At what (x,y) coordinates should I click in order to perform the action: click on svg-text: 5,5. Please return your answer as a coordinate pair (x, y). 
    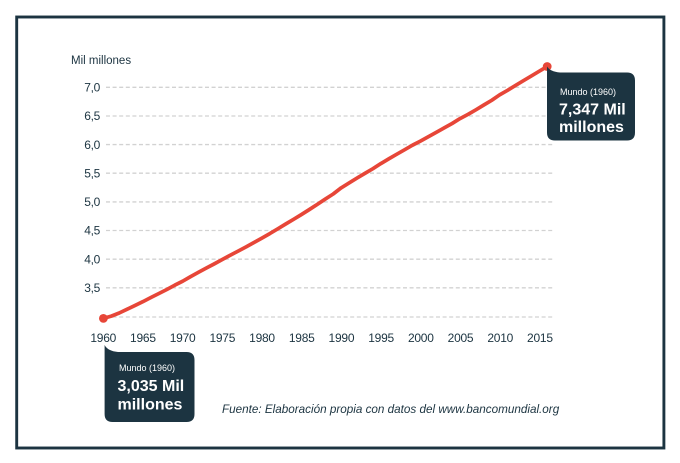
    Looking at the image, I should click on (92, 173).